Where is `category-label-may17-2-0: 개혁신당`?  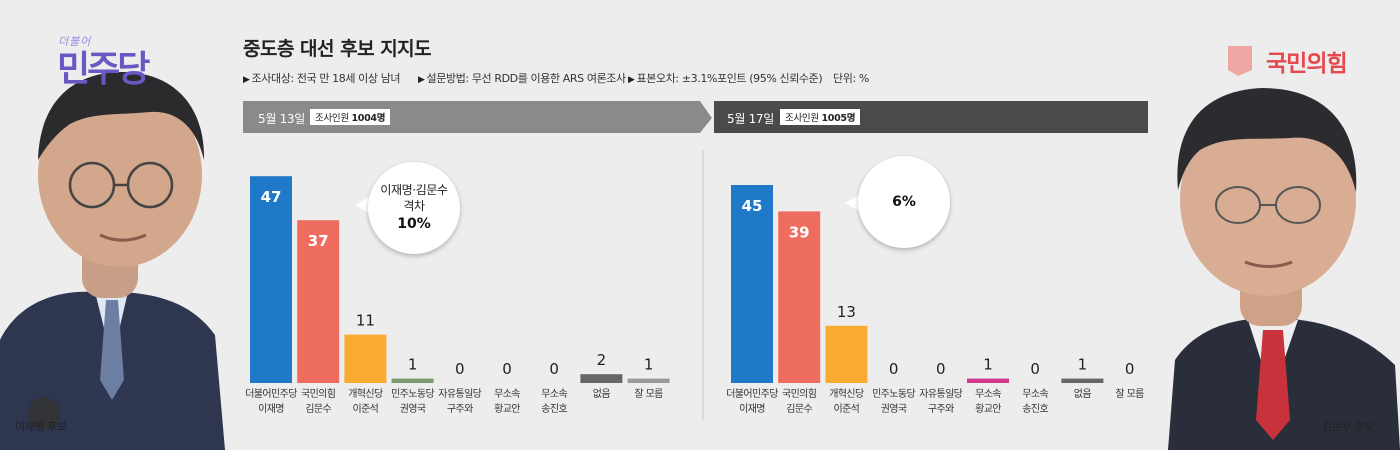 category-label-may17-2-0: 개혁신당 is located at coordinates (846, 394).